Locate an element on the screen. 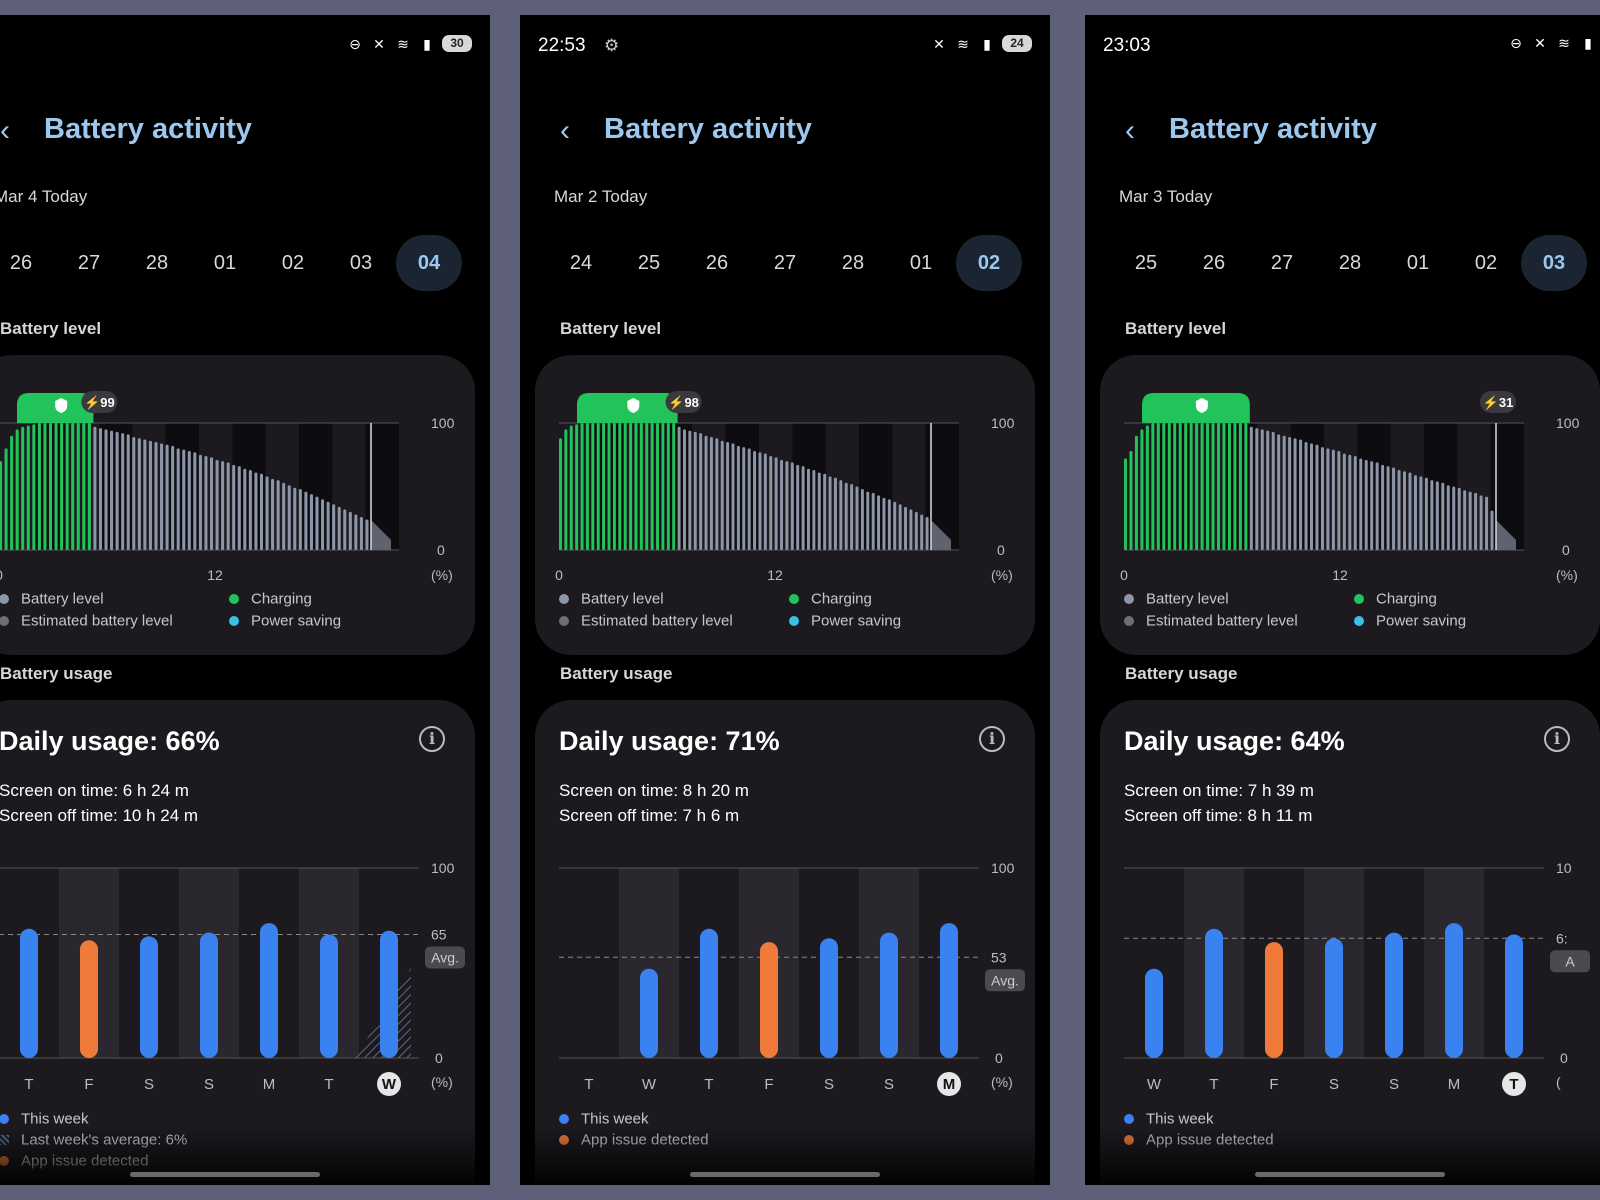 The image size is (1600, 1200). current-day-marker is located at coordinates (1514, 1084).